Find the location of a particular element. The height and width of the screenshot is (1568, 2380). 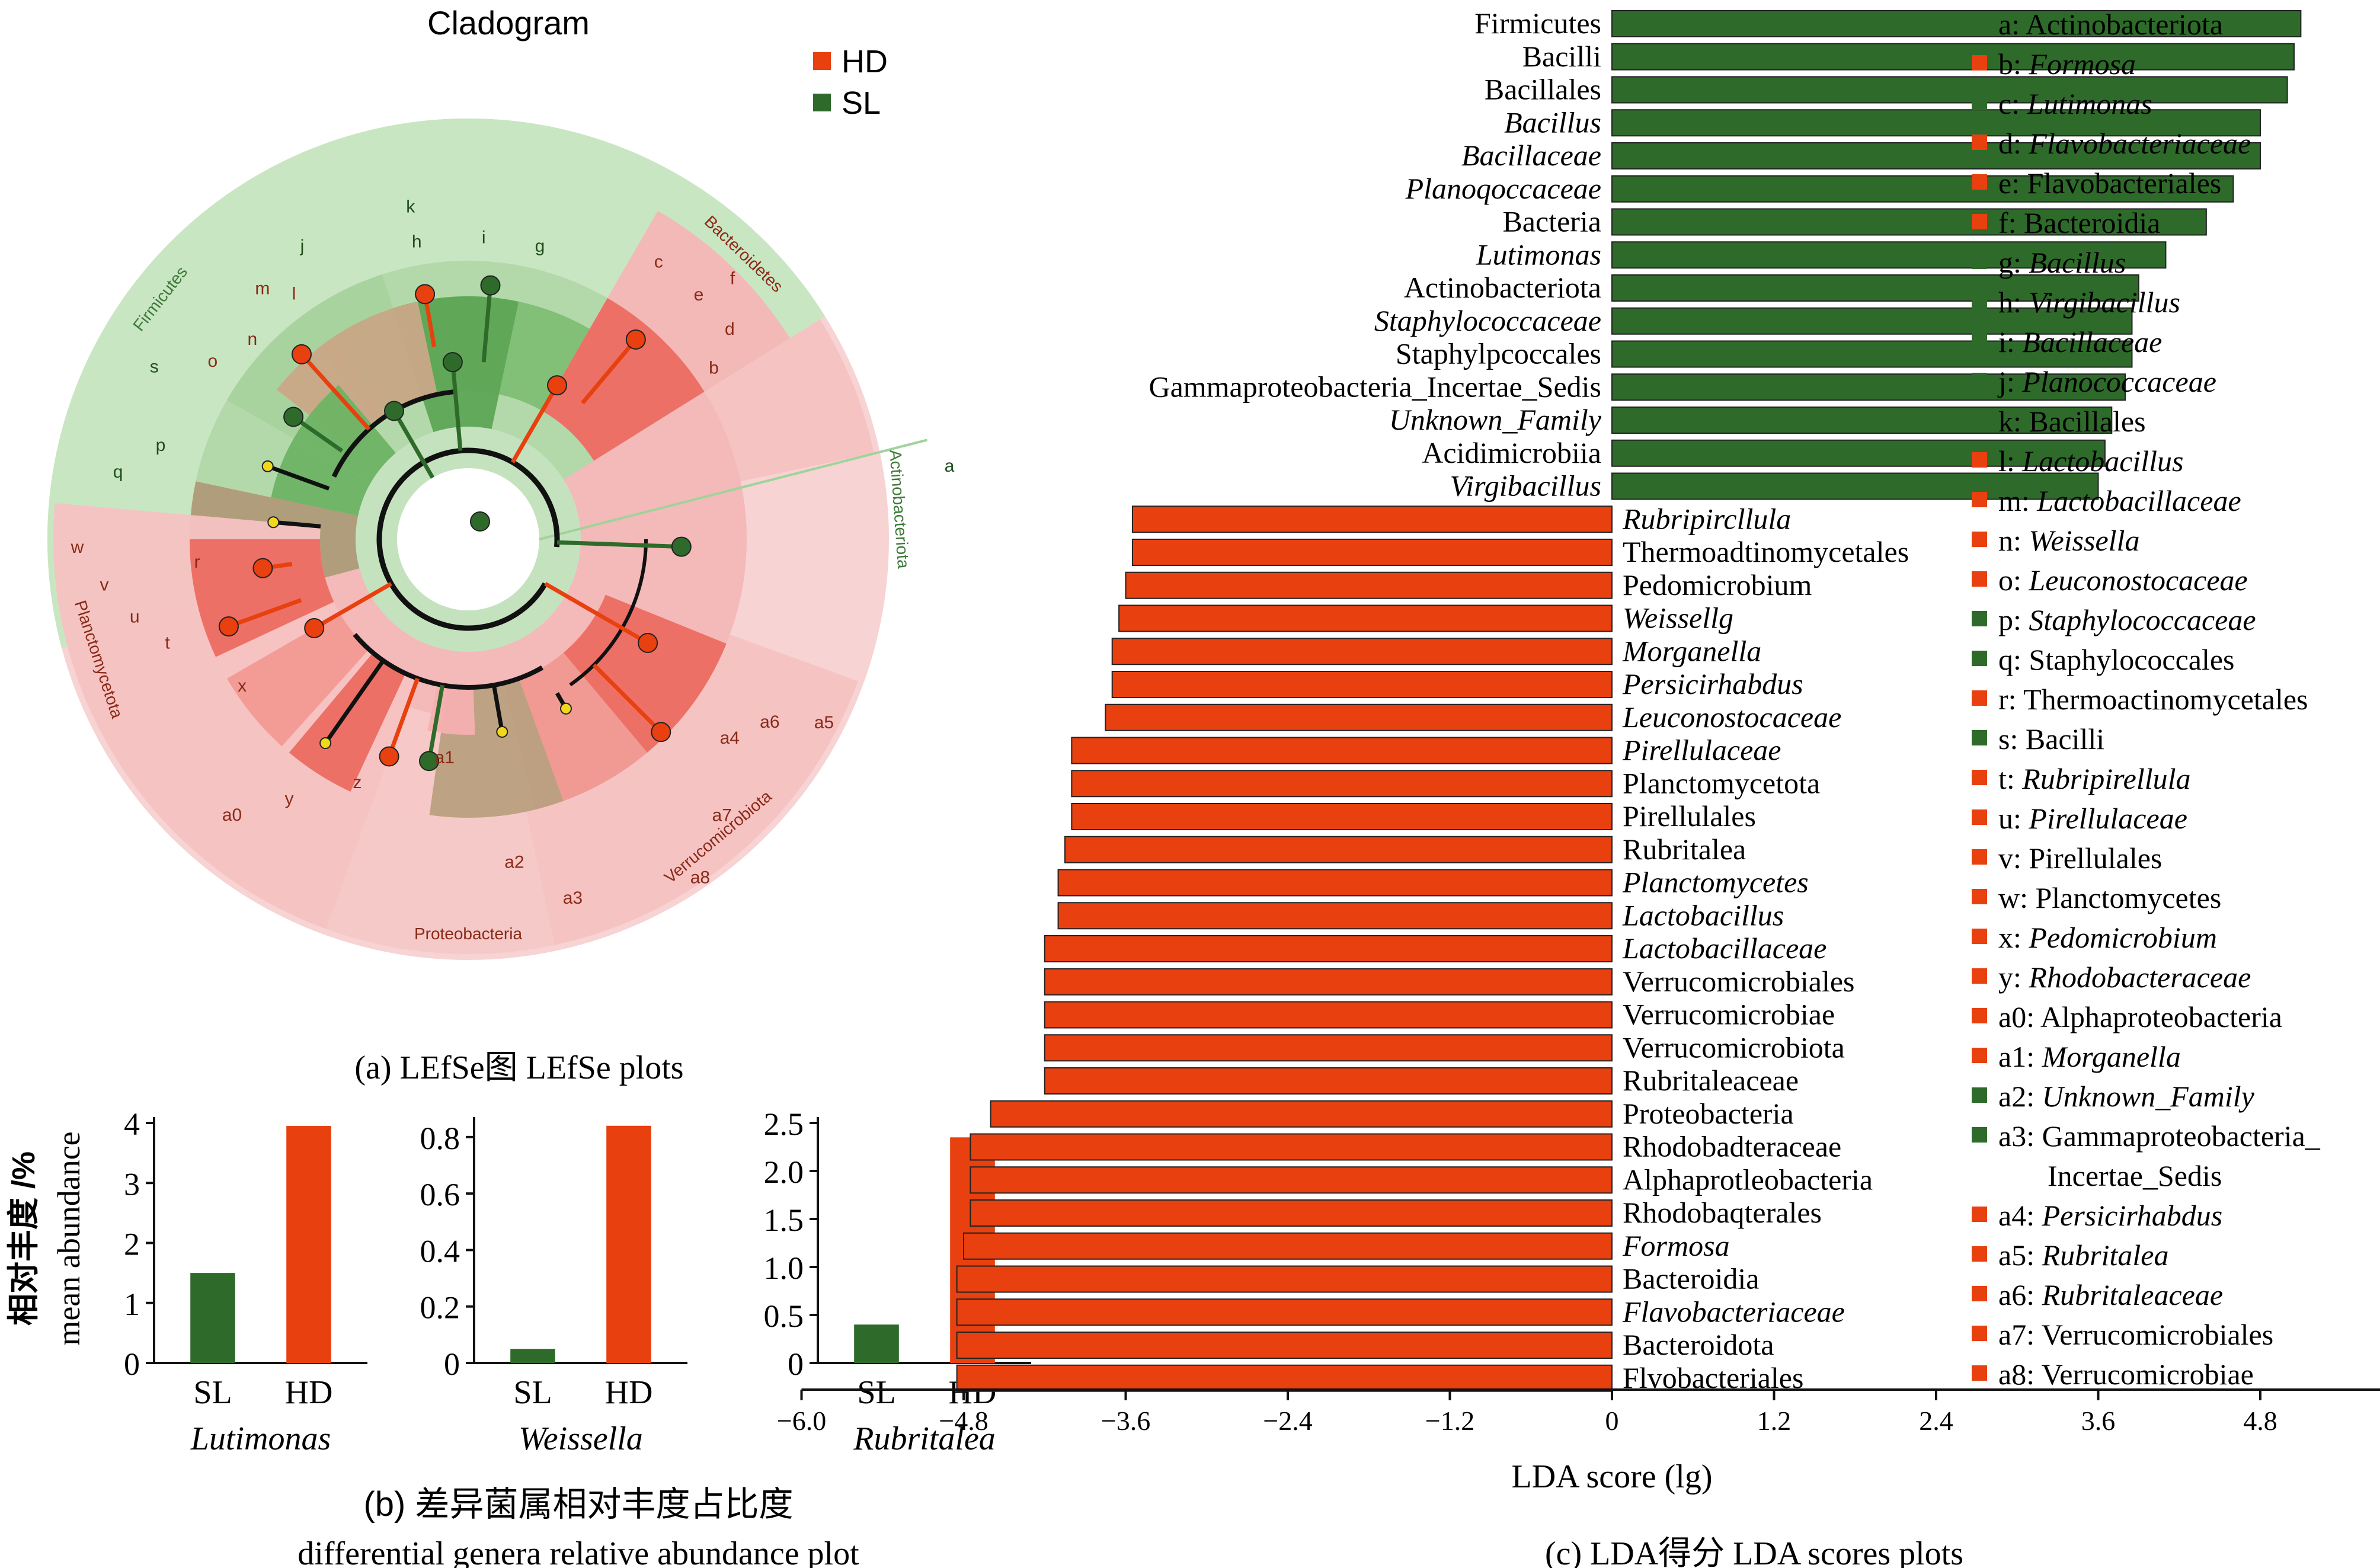

genus-label: Lutimonas is located at coordinates (260, 1438).